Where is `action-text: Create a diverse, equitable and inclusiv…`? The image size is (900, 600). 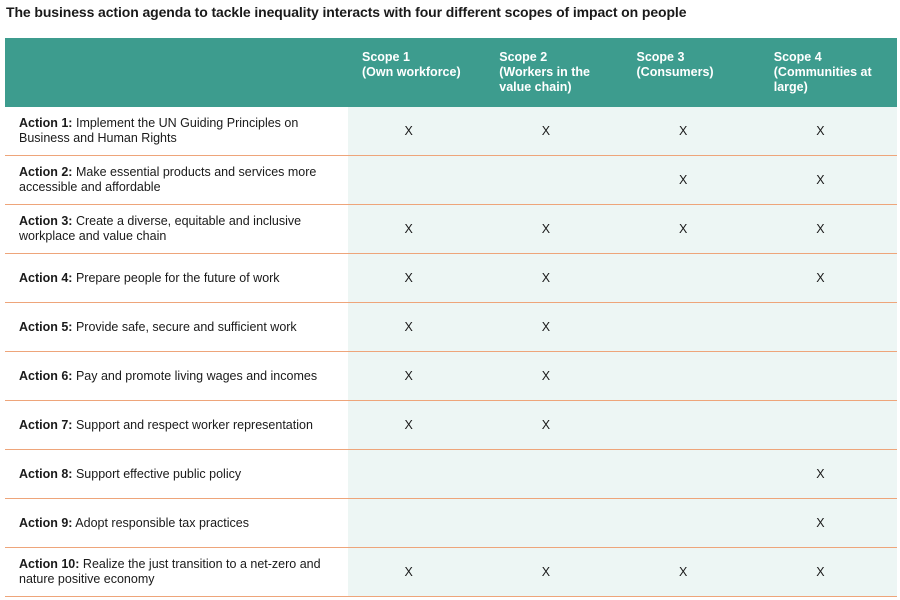 action-text: Create a diverse, equitable and inclusiv… is located at coordinates (160, 228).